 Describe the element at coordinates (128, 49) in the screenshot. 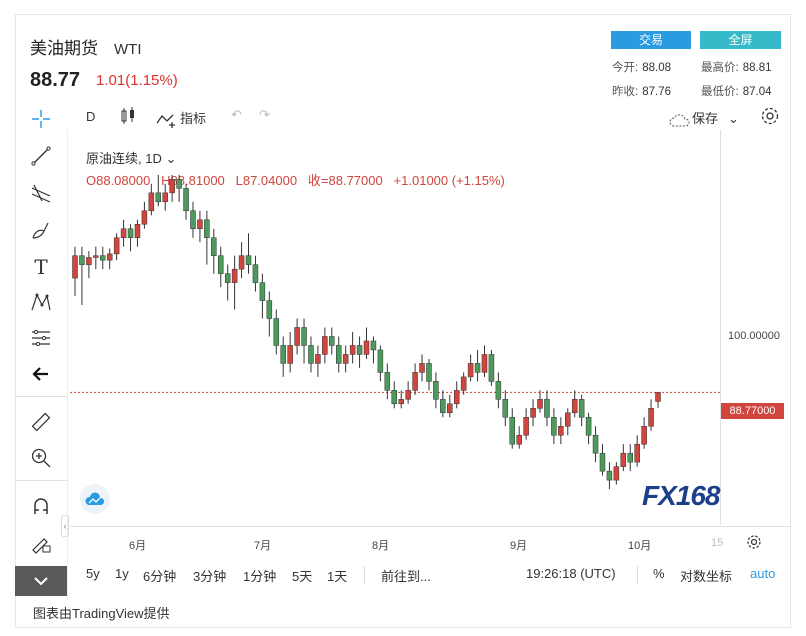

I see `symbol-text: WTI` at that location.